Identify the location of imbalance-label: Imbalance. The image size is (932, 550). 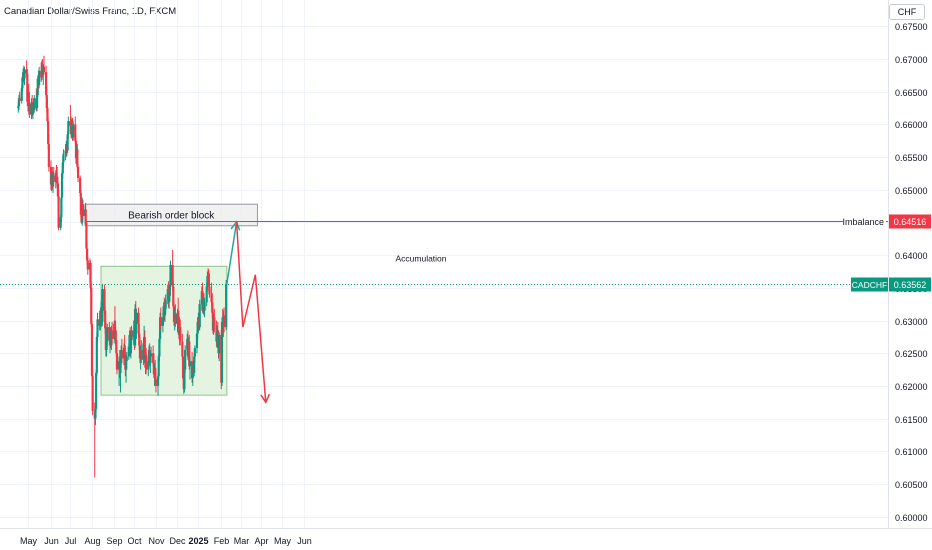
(863, 222).